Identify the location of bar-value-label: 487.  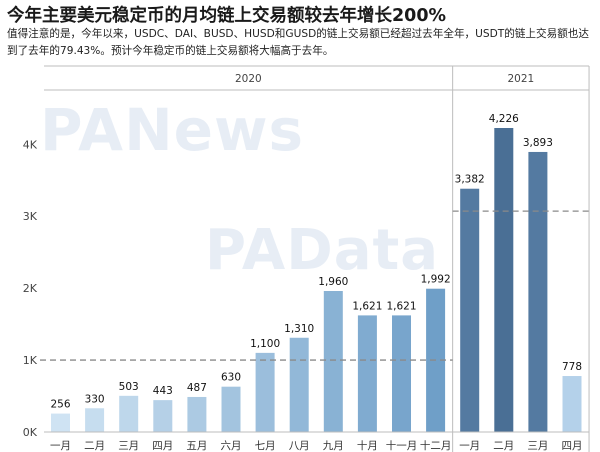
(197, 388).